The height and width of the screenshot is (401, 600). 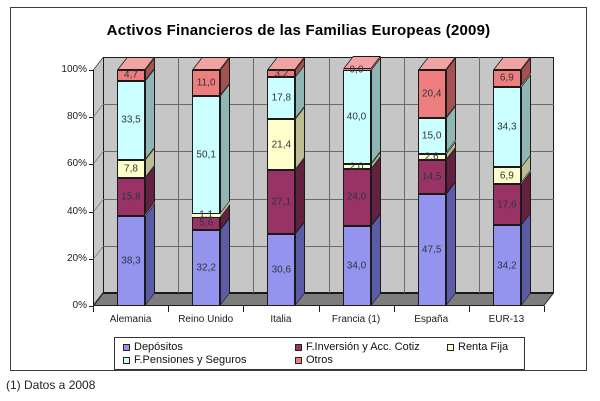 I want to click on value-label: 38,3, so click(x=131, y=261).